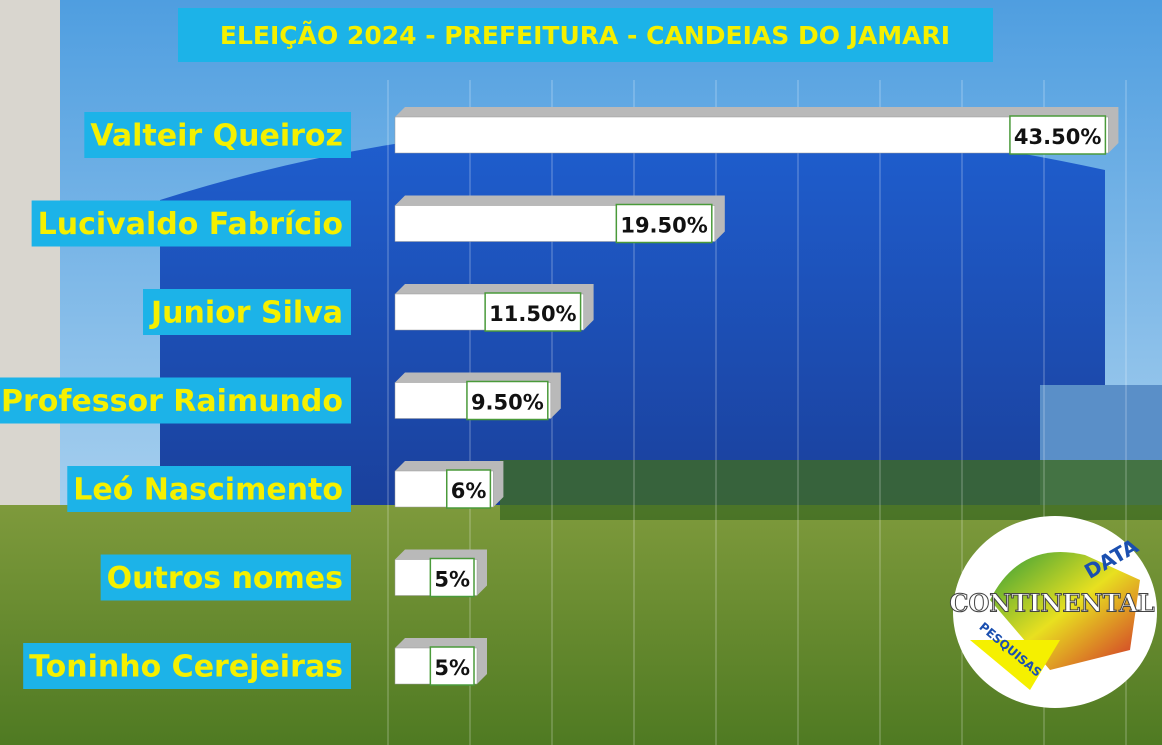  Describe the element at coordinates (507, 403) in the screenshot. I see `value-label: 9.50%` at that location.